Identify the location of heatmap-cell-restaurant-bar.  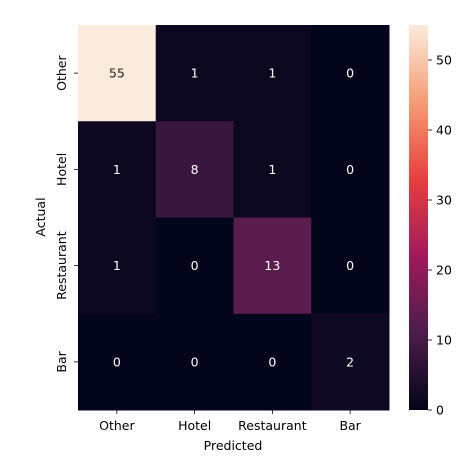
(350, 266).